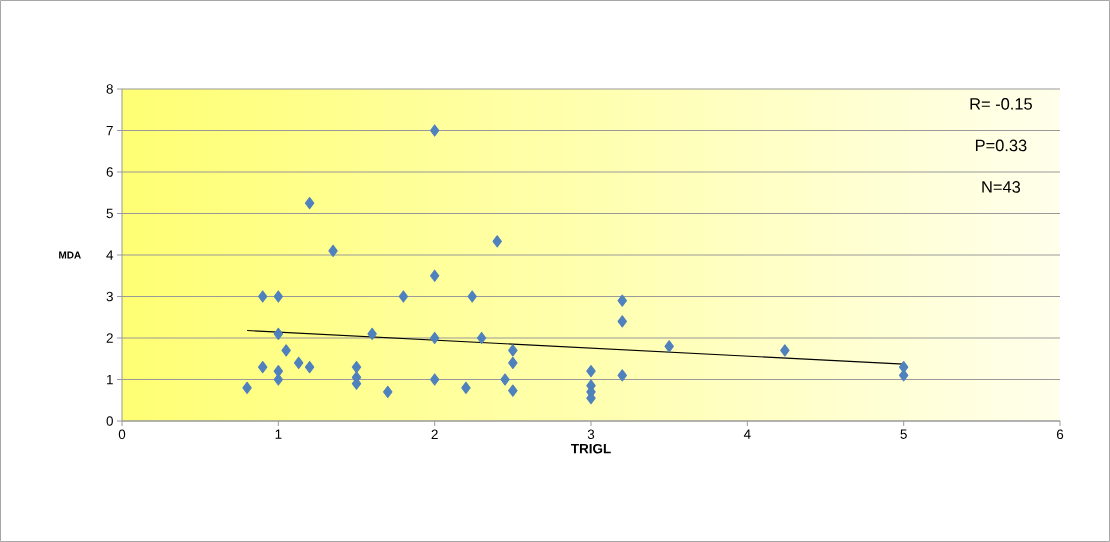 Image resolution: width=1110 pixels, height=542 pixels. I want to click on y-tick-label: 8, so click(109, 89).